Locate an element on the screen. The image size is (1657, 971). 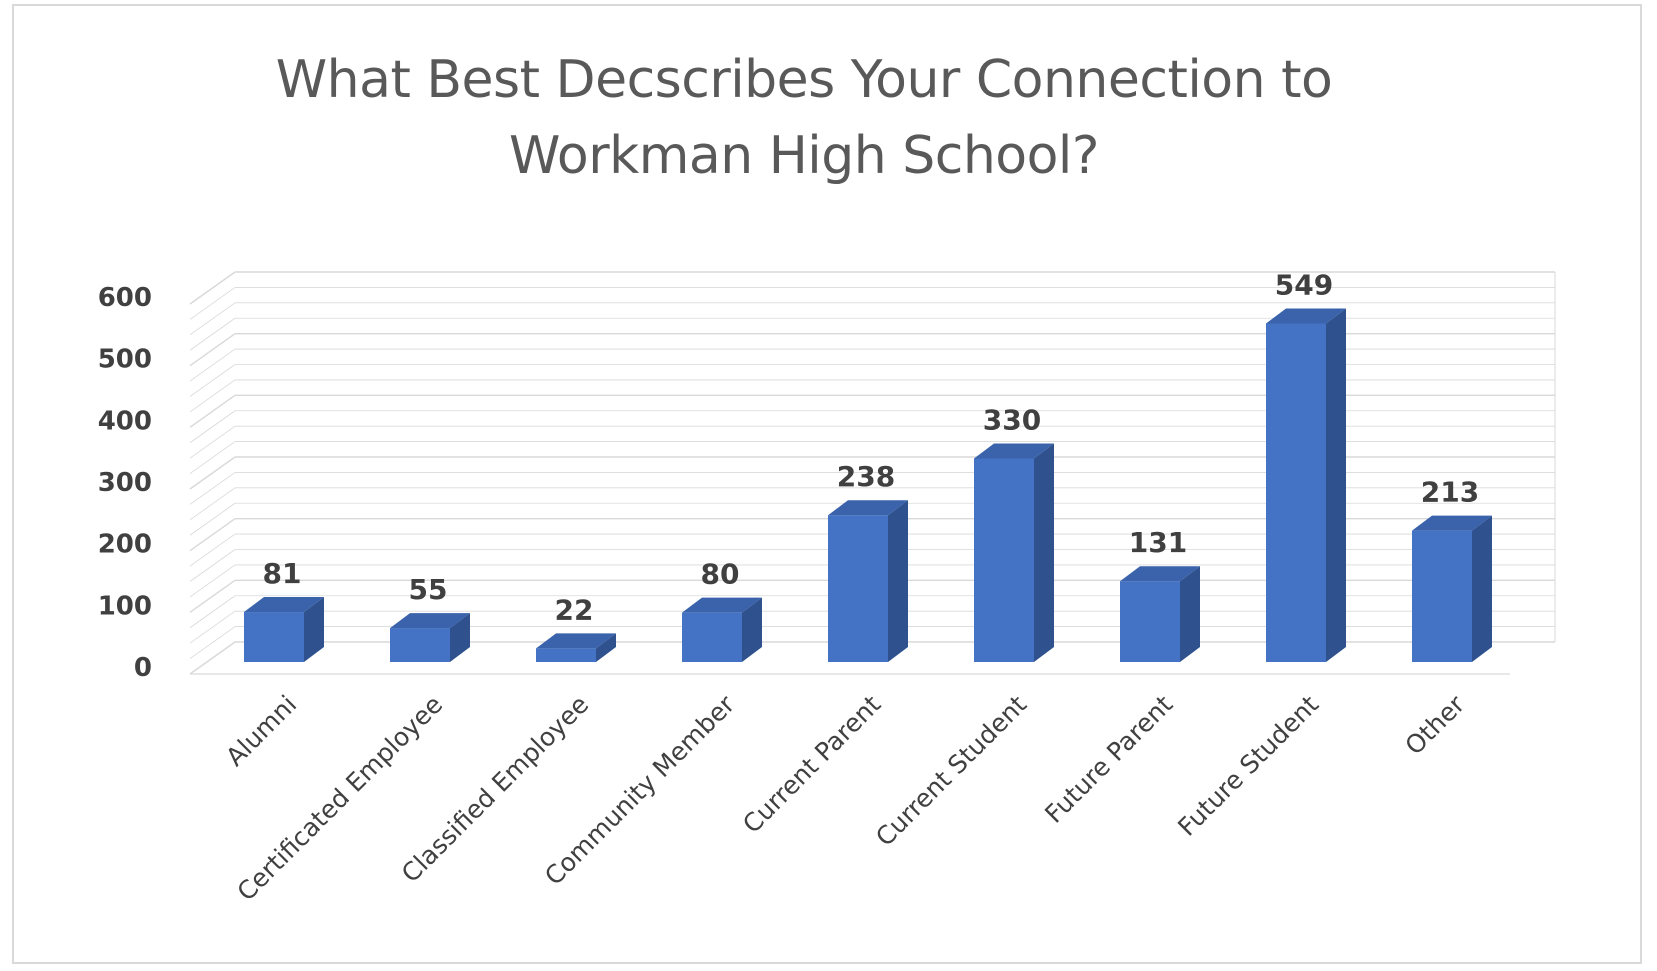
data-label: 549 is located at coordinates (1304, 284).